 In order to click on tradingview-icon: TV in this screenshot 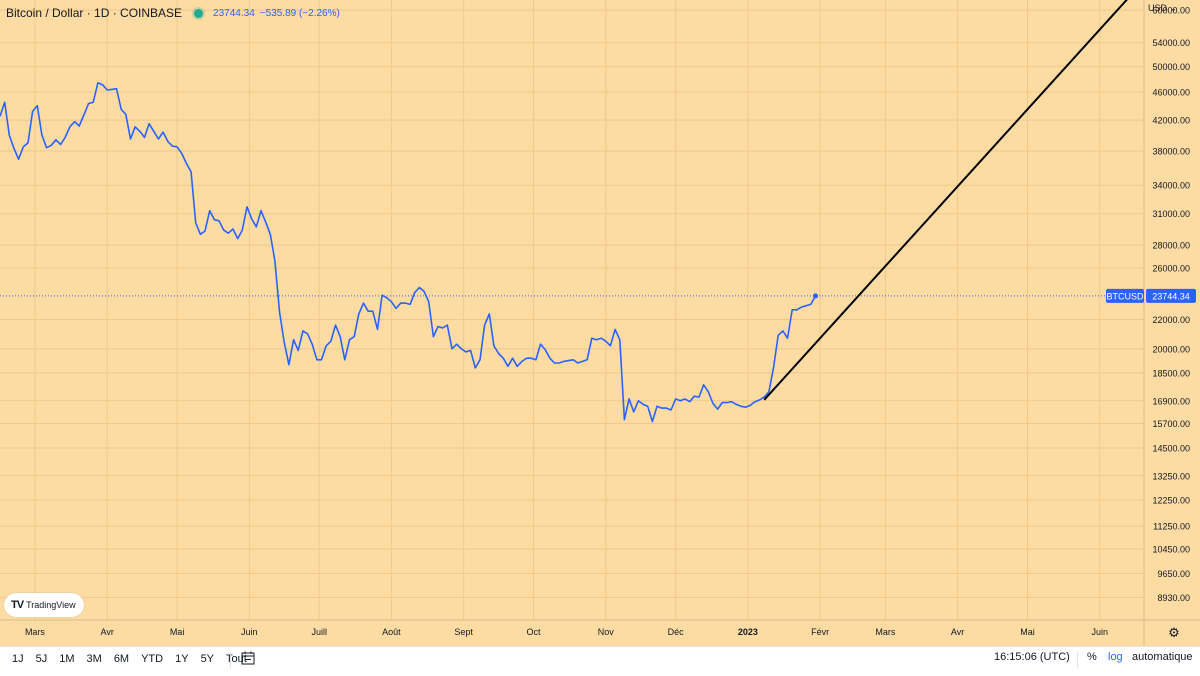, I will do `click(17, 605)`.